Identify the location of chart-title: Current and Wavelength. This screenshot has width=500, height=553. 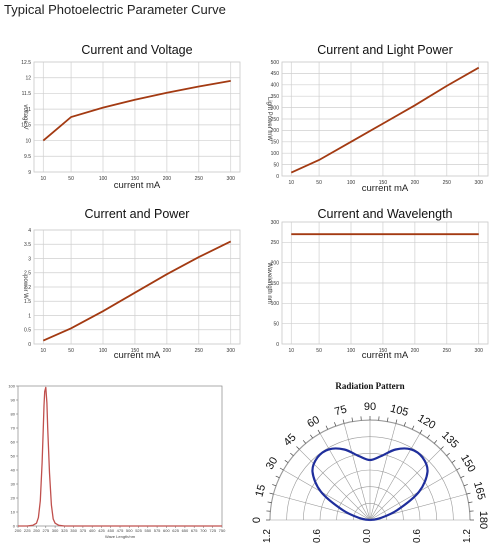
(384, 214).